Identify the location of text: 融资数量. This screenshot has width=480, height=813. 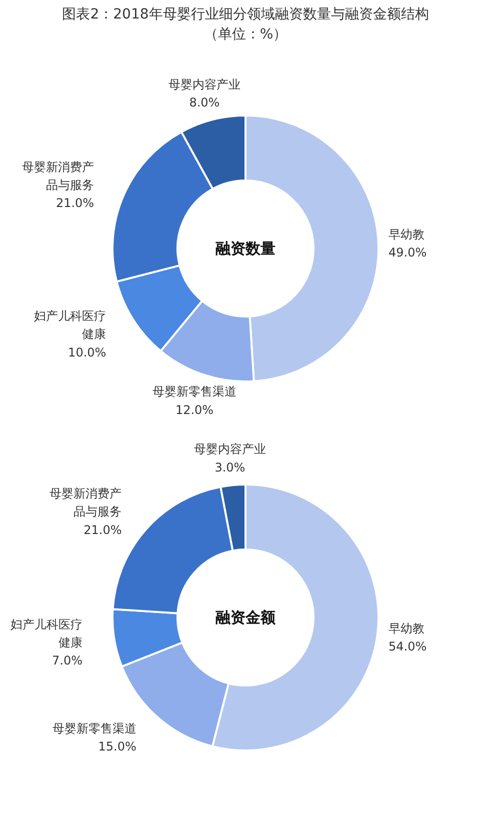
(246, 249).